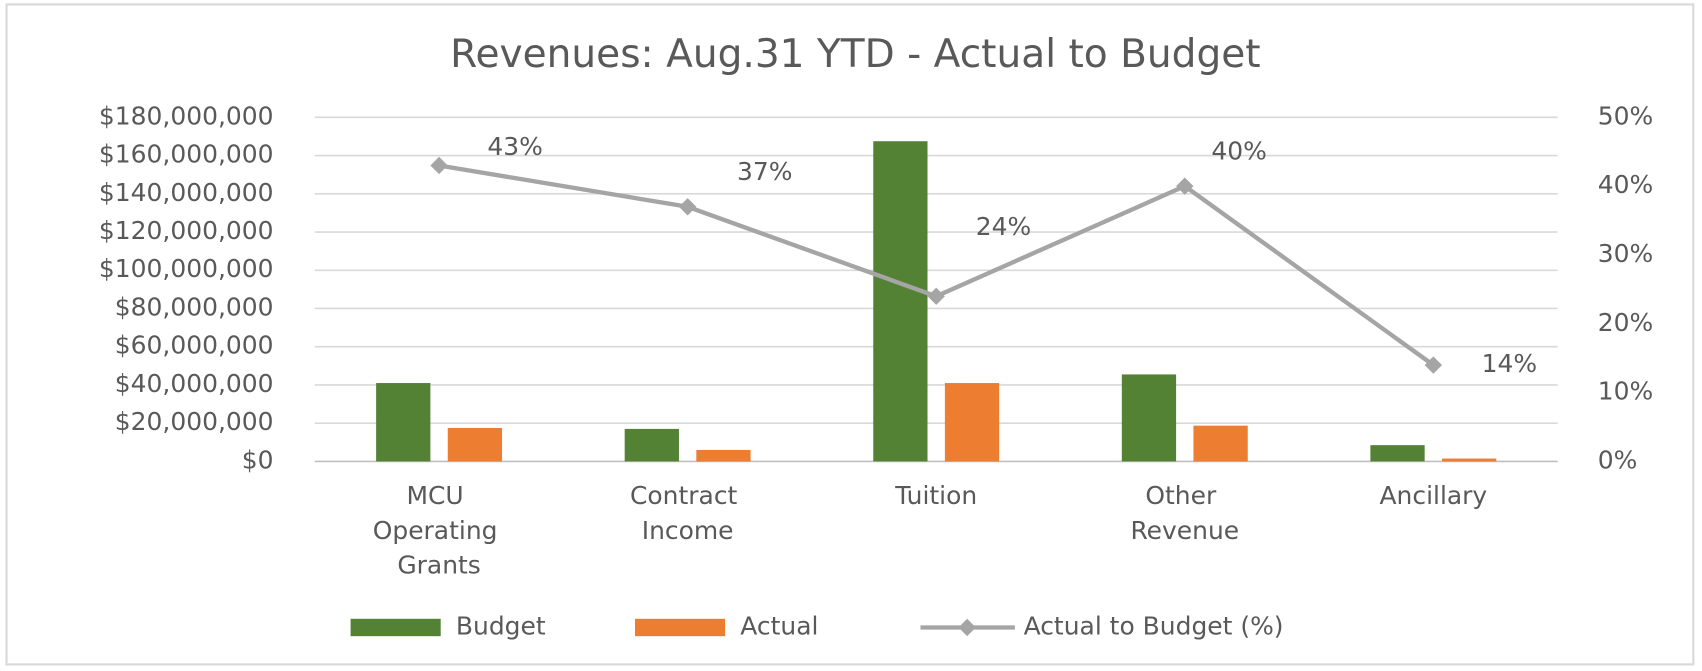  What do you see at coordinates (1618, 459) in the screenshot?
I see `y2-tick-label: 0%` at bounding box center [1618, 459].